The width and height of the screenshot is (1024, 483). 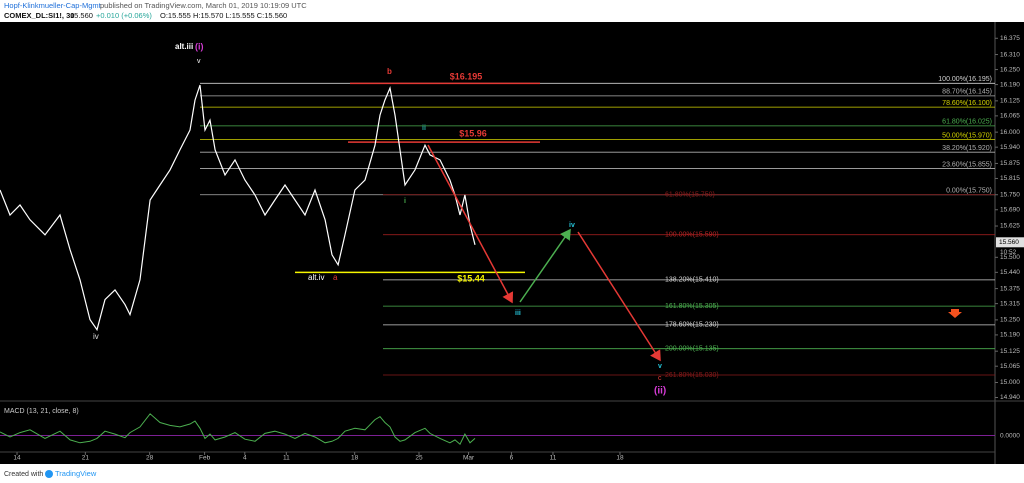 I want to click on wave-label: a, so click(x=335, y=277).